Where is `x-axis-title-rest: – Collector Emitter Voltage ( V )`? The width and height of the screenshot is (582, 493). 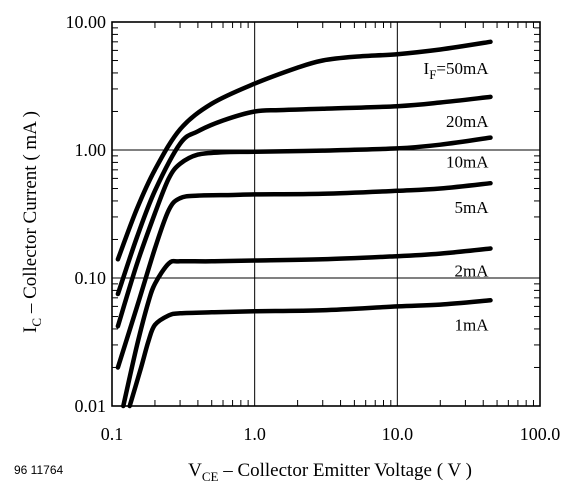
x-axis-title-rest: – Collector Emitter Voltage ( V ) is located at coordinates (344, 470).